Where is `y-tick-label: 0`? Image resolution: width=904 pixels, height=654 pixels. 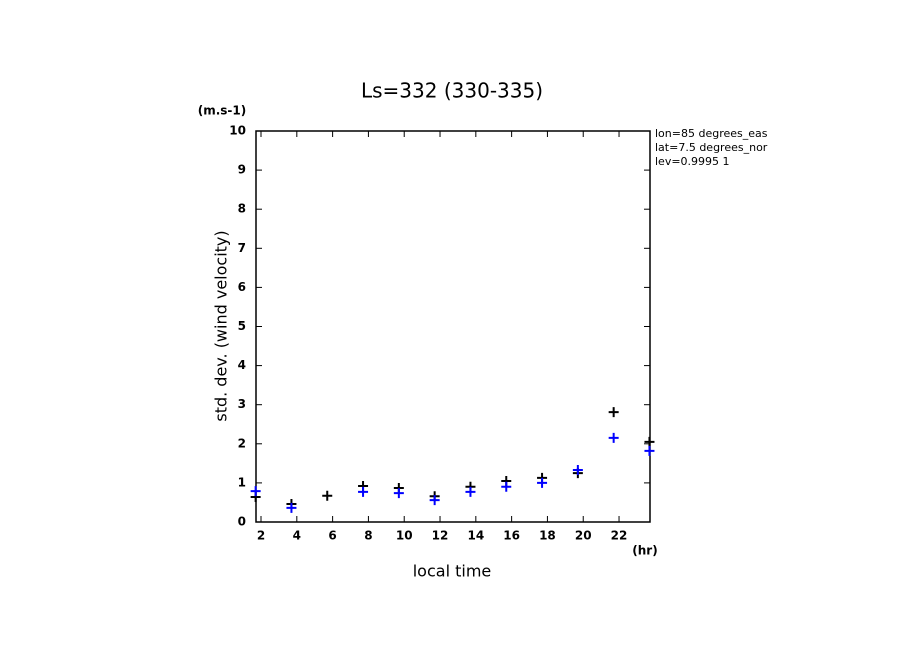 y-tick-label: 0 is located at coordinates (242, 522).